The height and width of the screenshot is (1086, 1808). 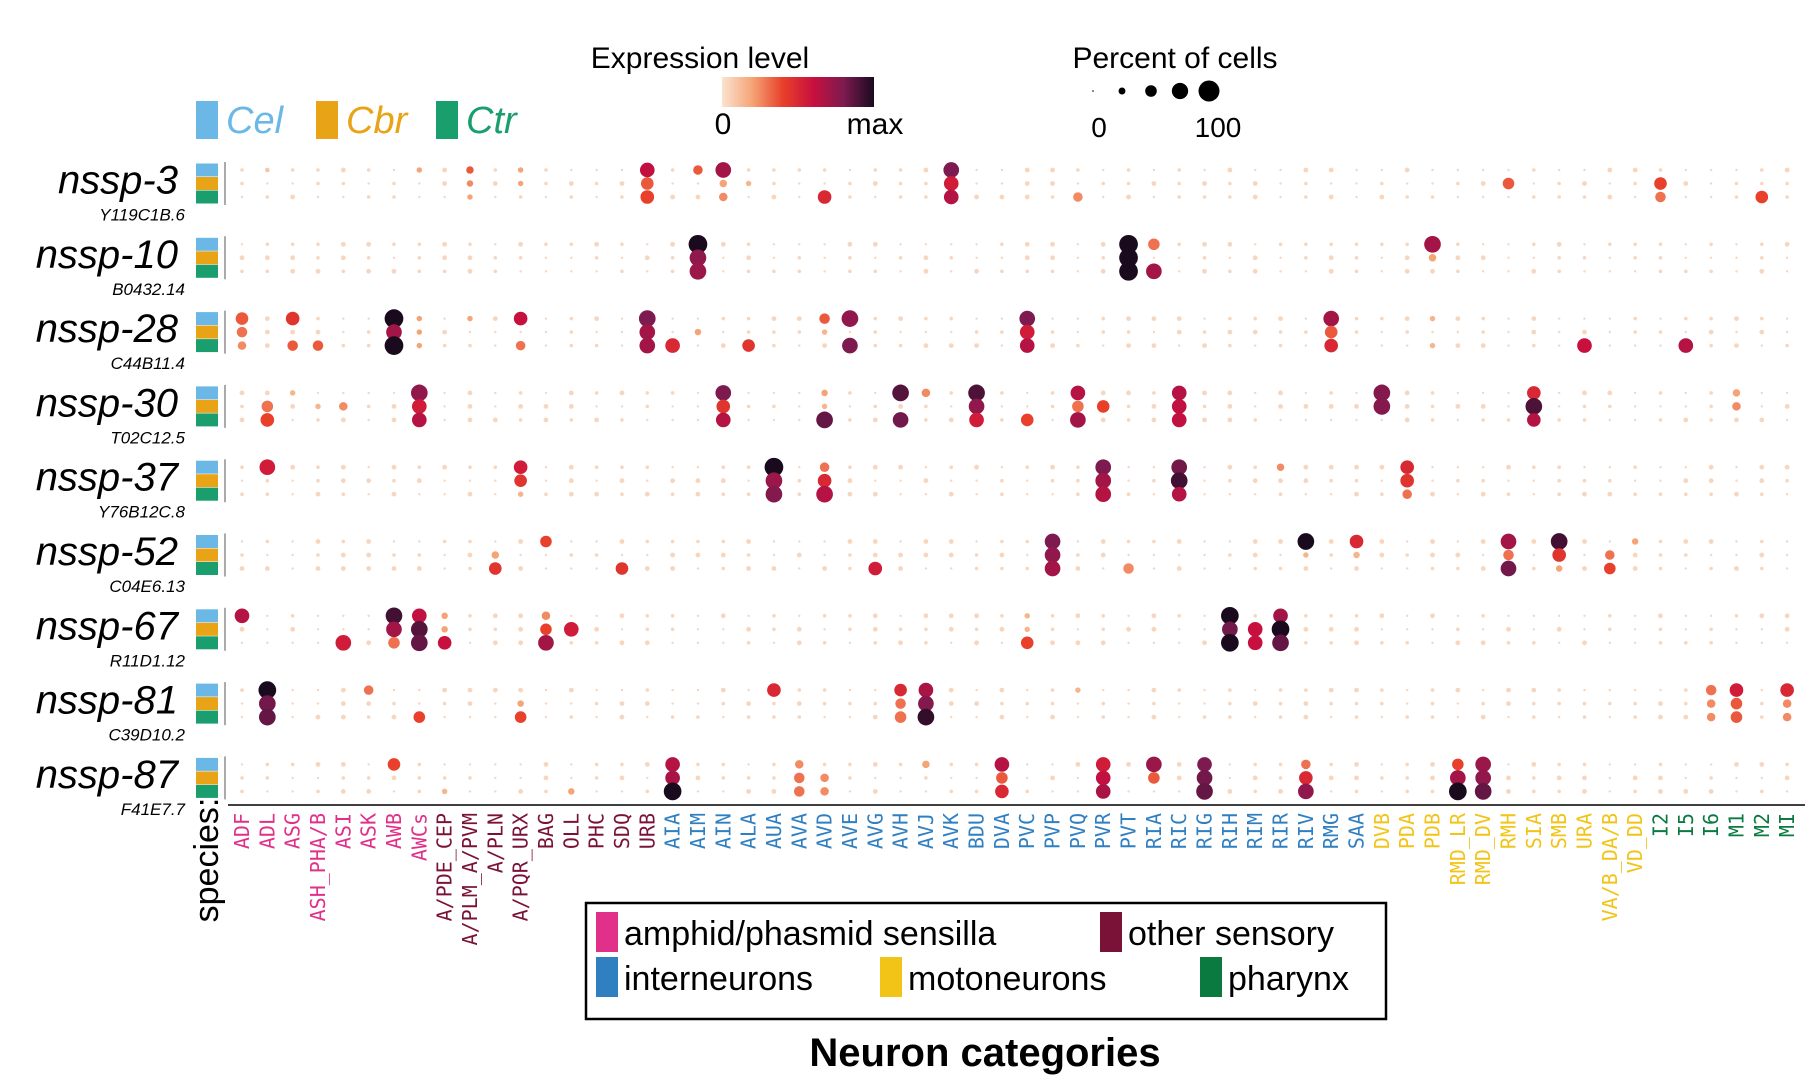 I want to click on category-label: AVH, so click(x=901, y=831).